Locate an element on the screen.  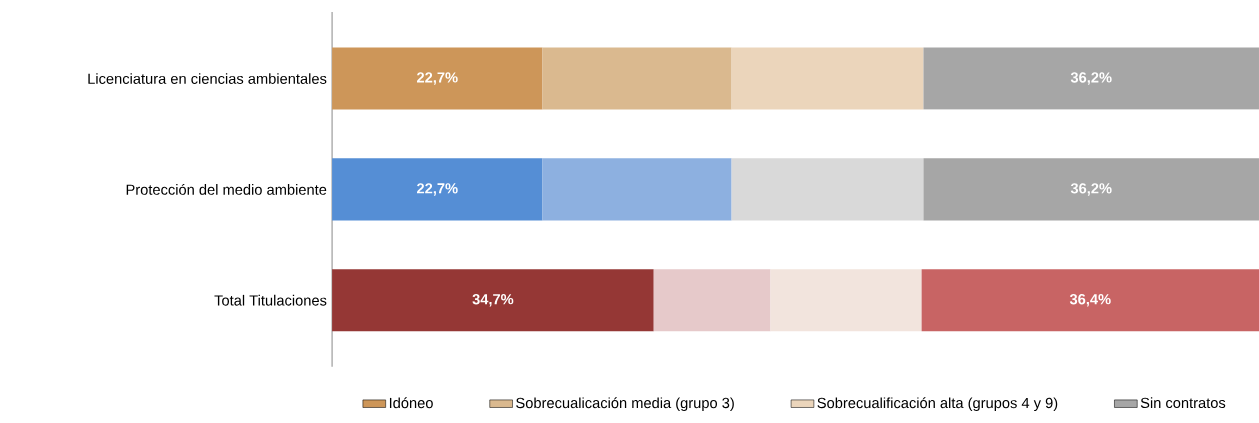
data-label: 36,4% is located at coordinates (1090, 300).